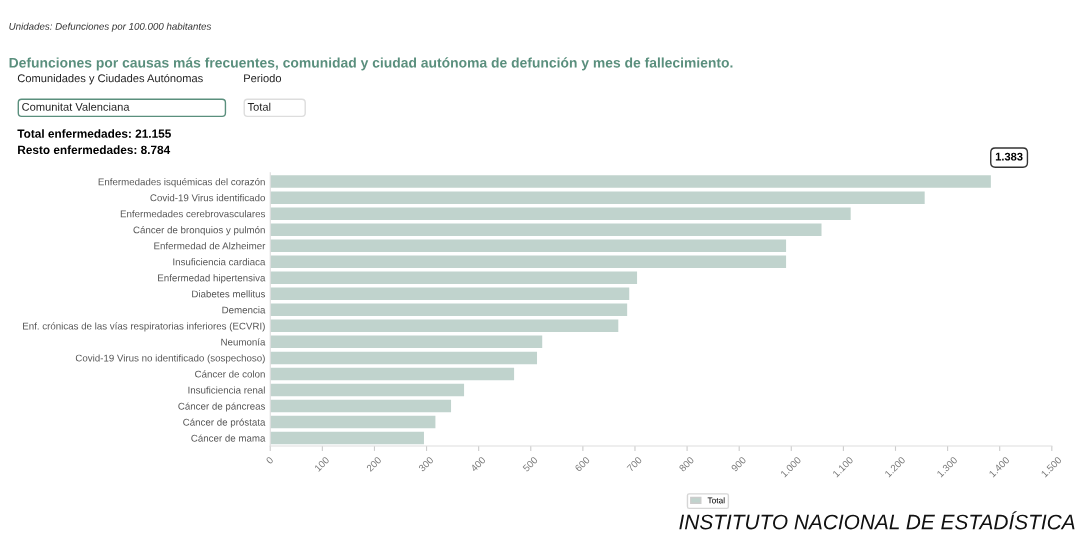 Image resolution: width=1081 pixels, height=540 pixels. I want to click on x-tick-label: 400, so click(478, 464).